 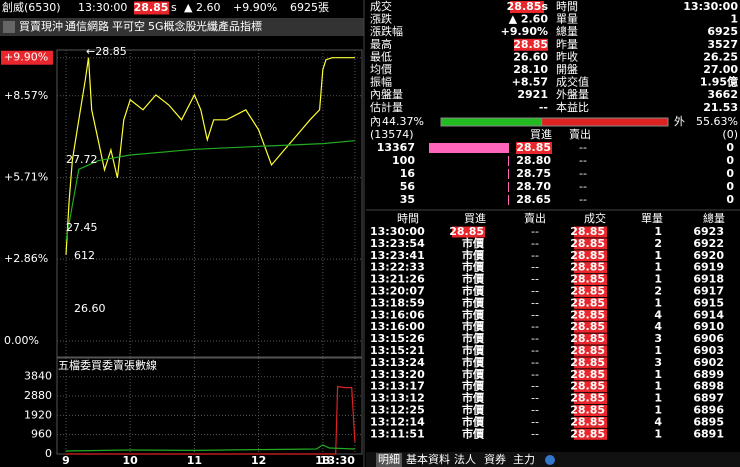 What do you see at coordinates (229, 26) in the screenshot?
I see `toolbar-button: 光纖產品指標` at bounding box center [229, 26].